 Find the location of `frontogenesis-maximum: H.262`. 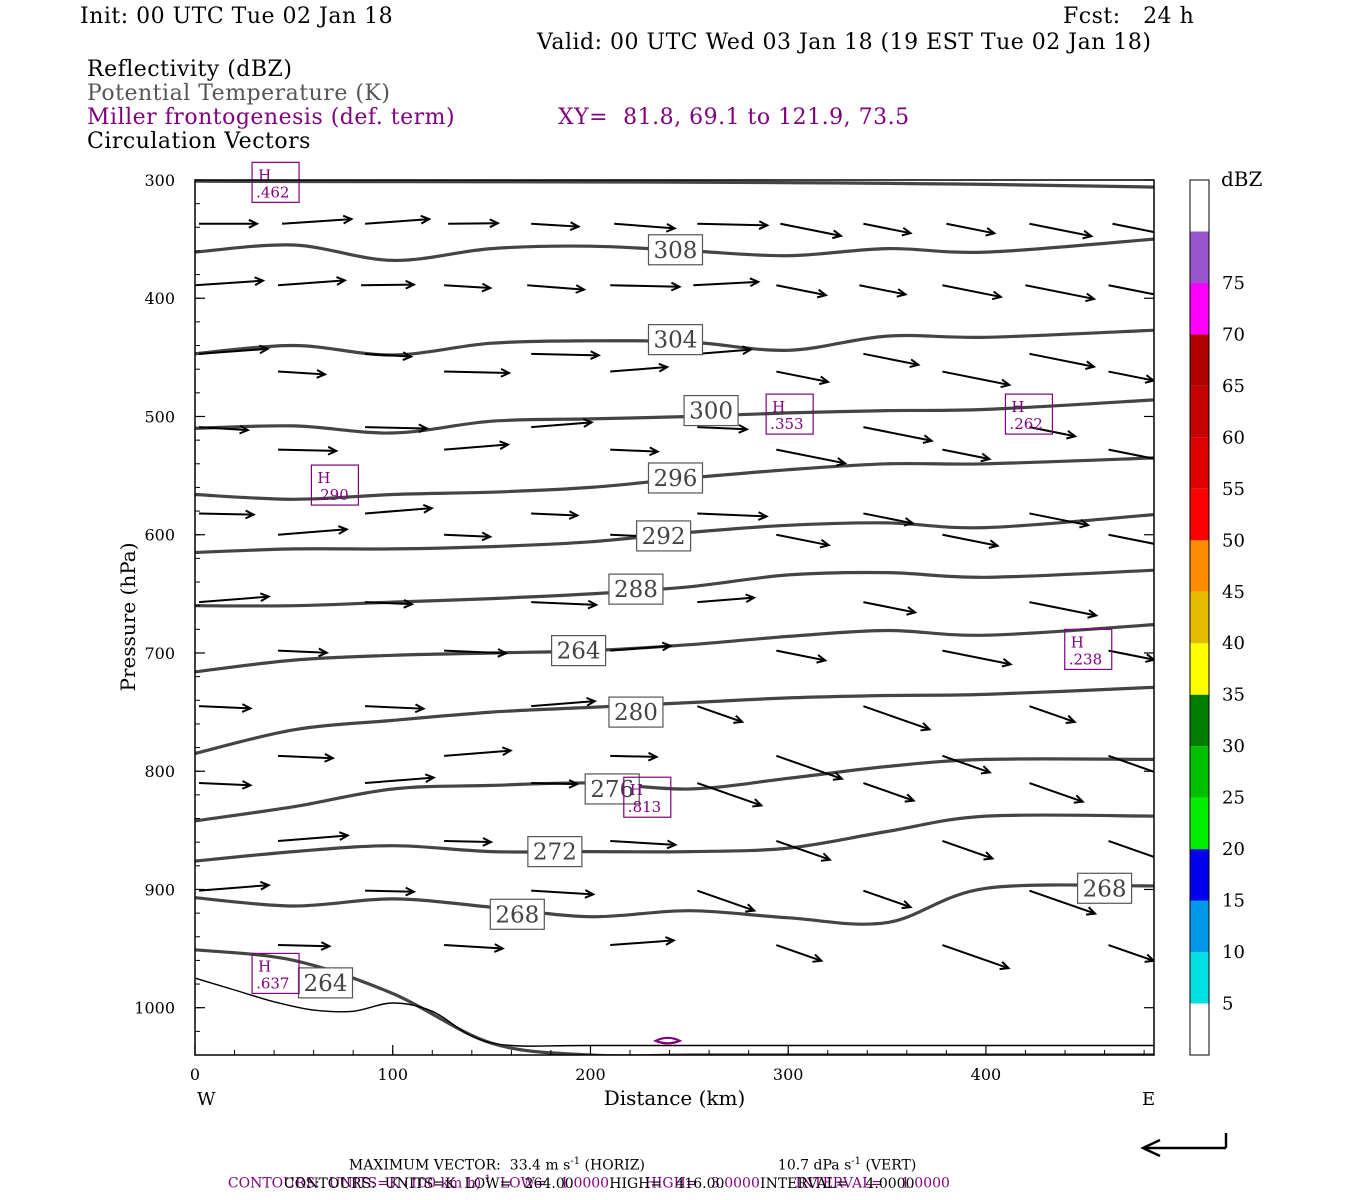

frontogenesis-maximum: H.262 is located at coordinates (1029, 414).